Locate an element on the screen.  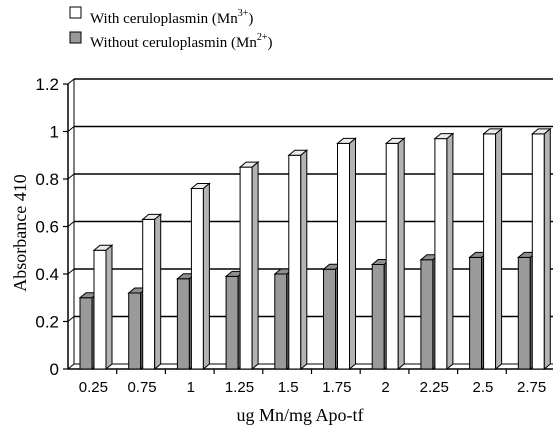
legend-swatch-with-ceruloplasmin is located at coordinates (75, 12).